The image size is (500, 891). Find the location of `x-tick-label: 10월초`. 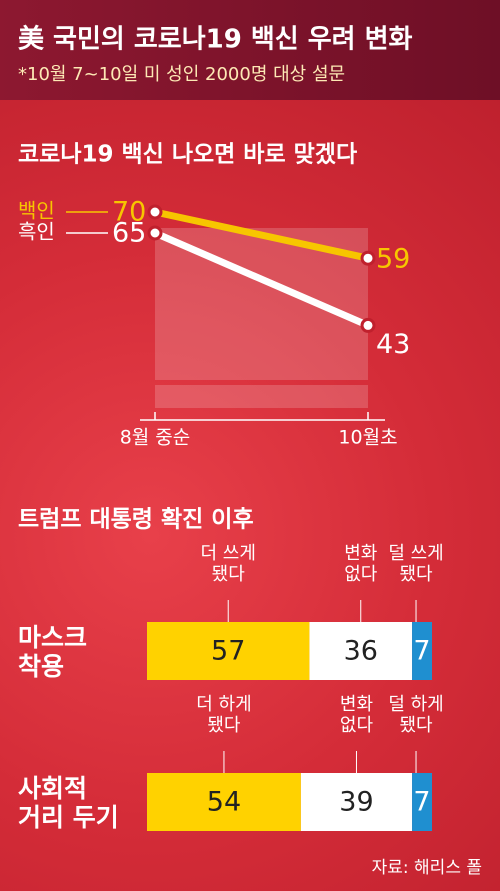

x-tick-label: 10월초 is located at coordinates (367, 438).